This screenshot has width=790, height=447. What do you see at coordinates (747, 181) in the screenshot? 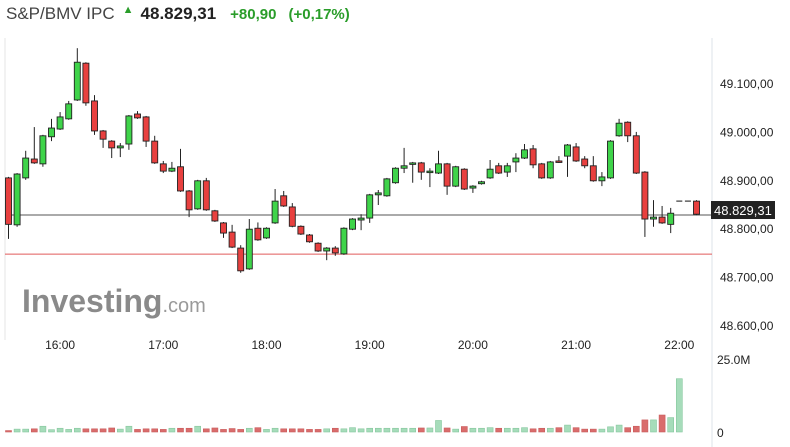
I see `y-tick-label: 48.900,00` at bounding box center [747, 181].